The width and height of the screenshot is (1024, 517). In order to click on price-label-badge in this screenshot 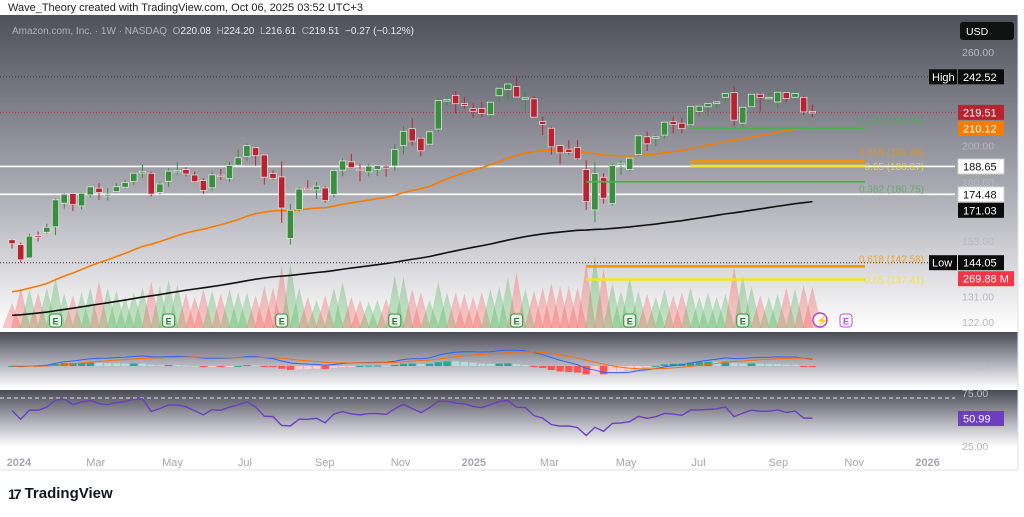, I will do `click(981, 263)`.